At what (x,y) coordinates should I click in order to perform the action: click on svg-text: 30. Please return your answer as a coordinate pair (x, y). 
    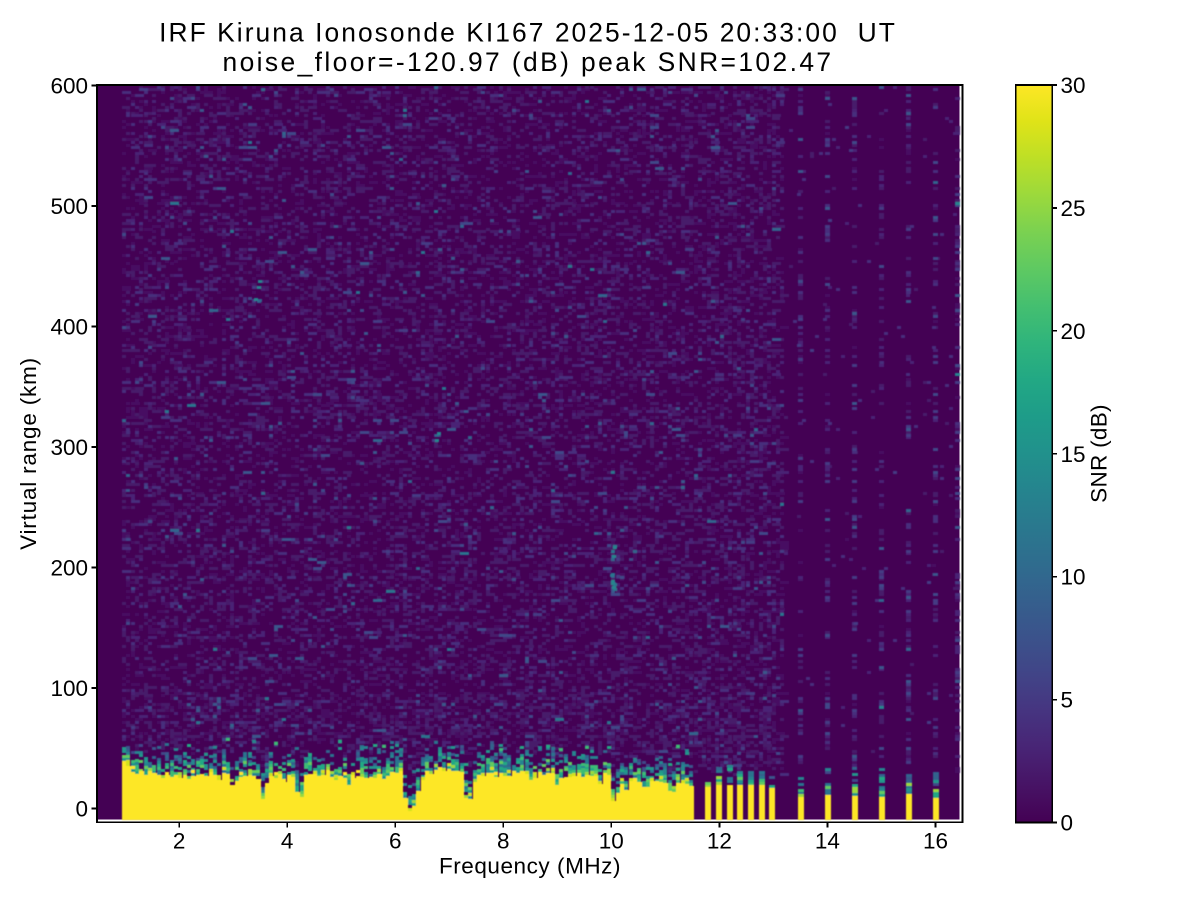
    Looking at the image, I should click on (1073, 85).